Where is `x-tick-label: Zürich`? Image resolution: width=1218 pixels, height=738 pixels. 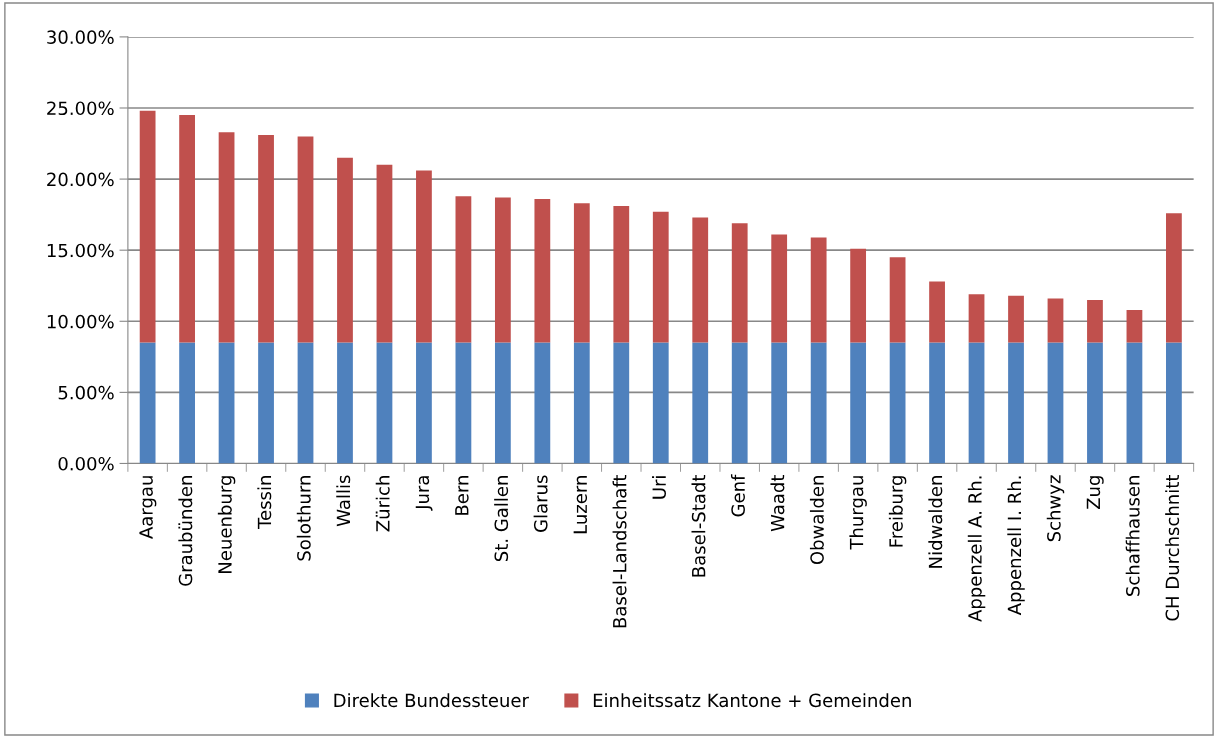 x-tick-label: Zürich is located at coordinates (382, 504).